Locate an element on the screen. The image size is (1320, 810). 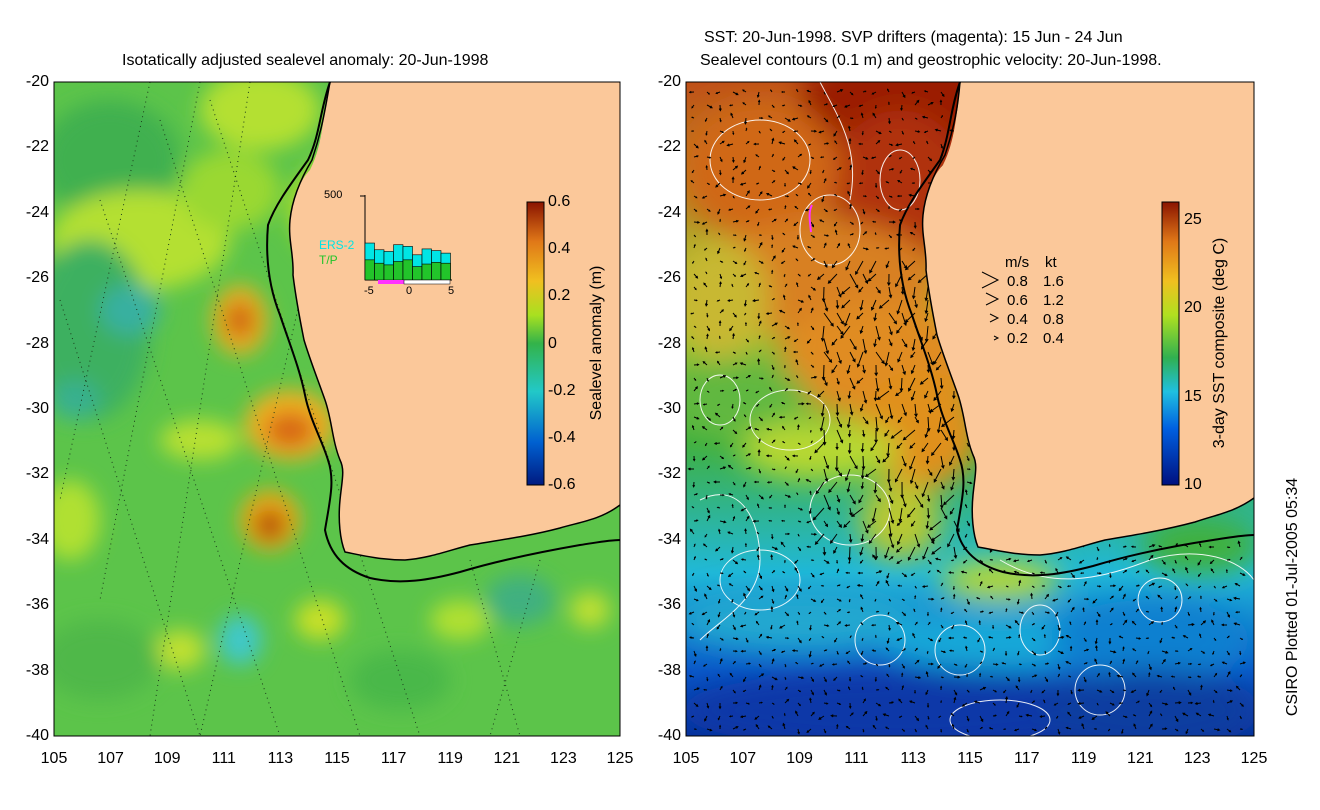
inset-bar-tp is located at coordinates (398, 271).